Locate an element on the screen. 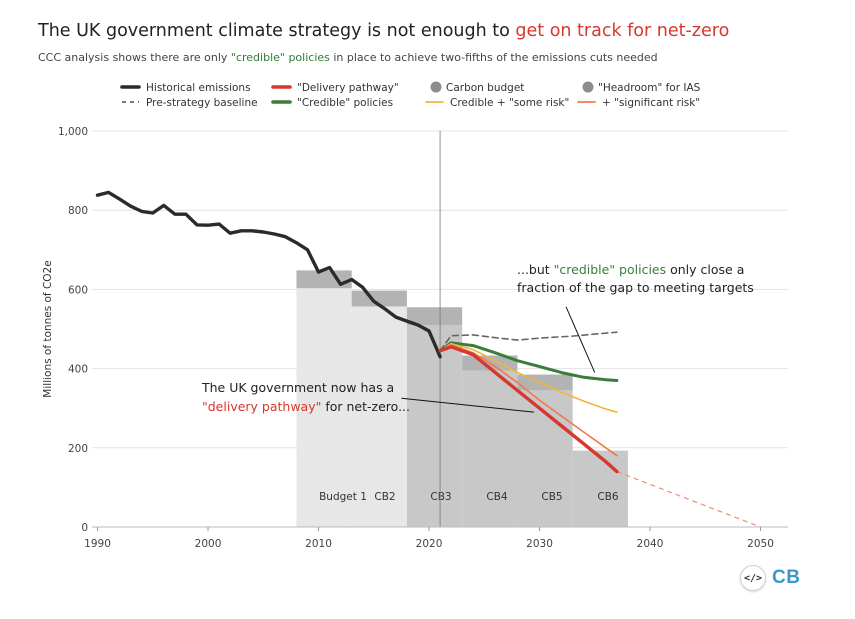 The height and width of the screenshot is (619, 855). series-line-some_risk is located at coordinates (528, 378).